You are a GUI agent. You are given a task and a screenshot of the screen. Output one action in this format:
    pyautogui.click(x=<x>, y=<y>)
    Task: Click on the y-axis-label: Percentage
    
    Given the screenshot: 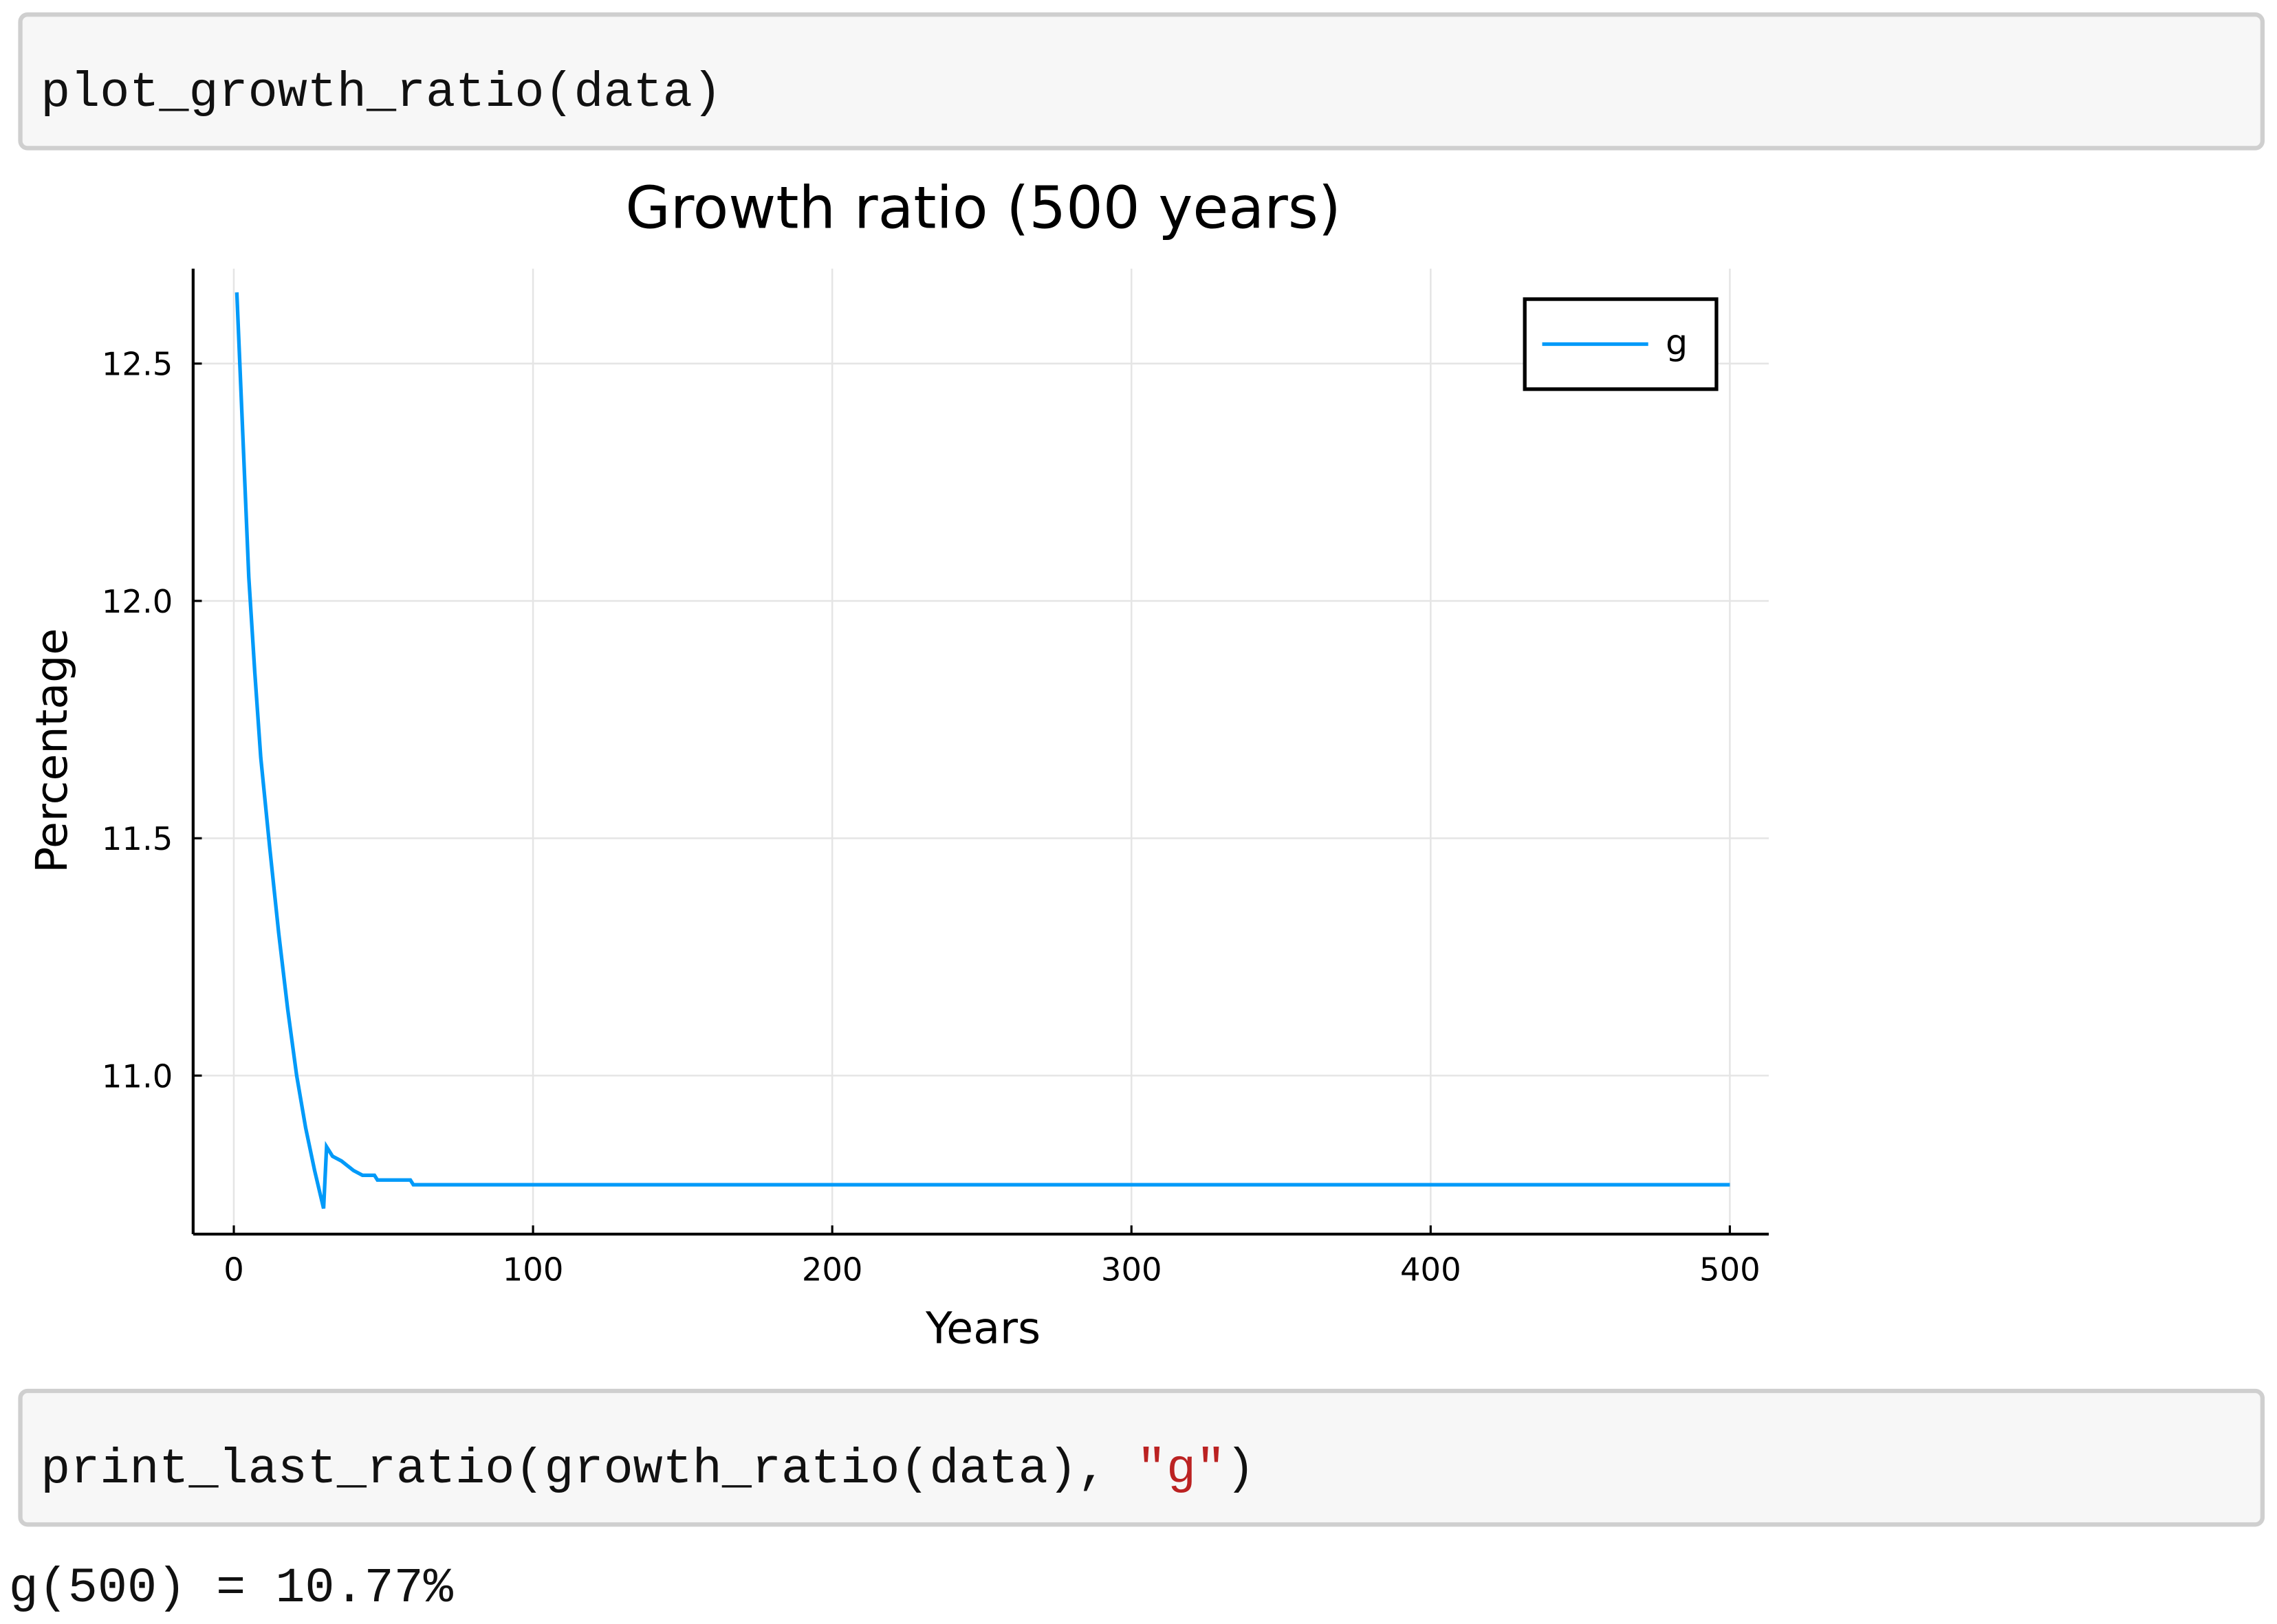 What is the action you would take?
    pyautogui.click(x=51, y=750)
    